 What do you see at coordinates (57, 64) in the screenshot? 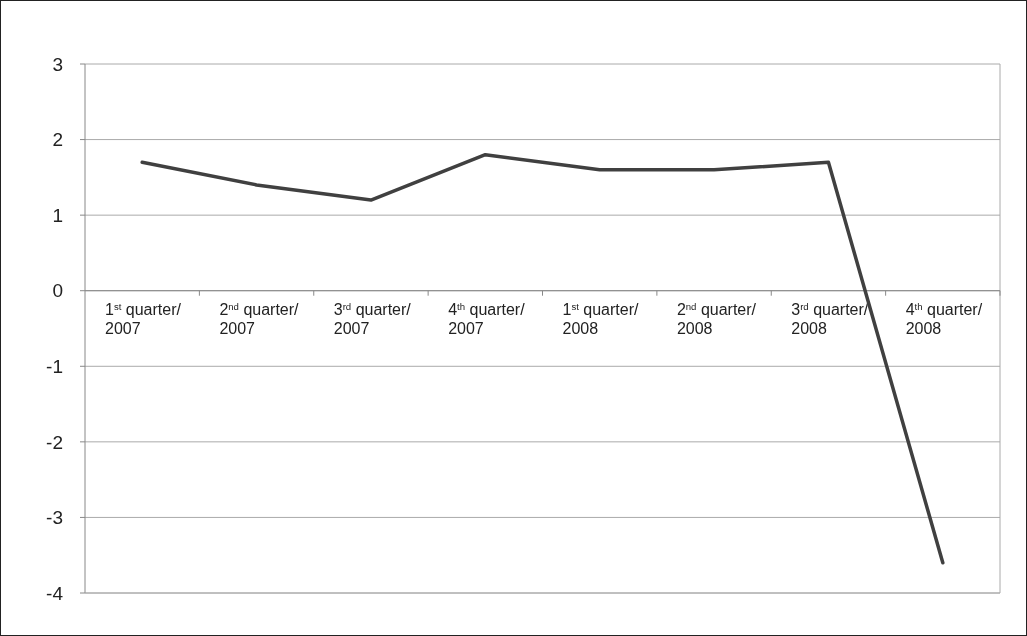
I see `y-tick-label: 3` at bounding box center [57, 64].